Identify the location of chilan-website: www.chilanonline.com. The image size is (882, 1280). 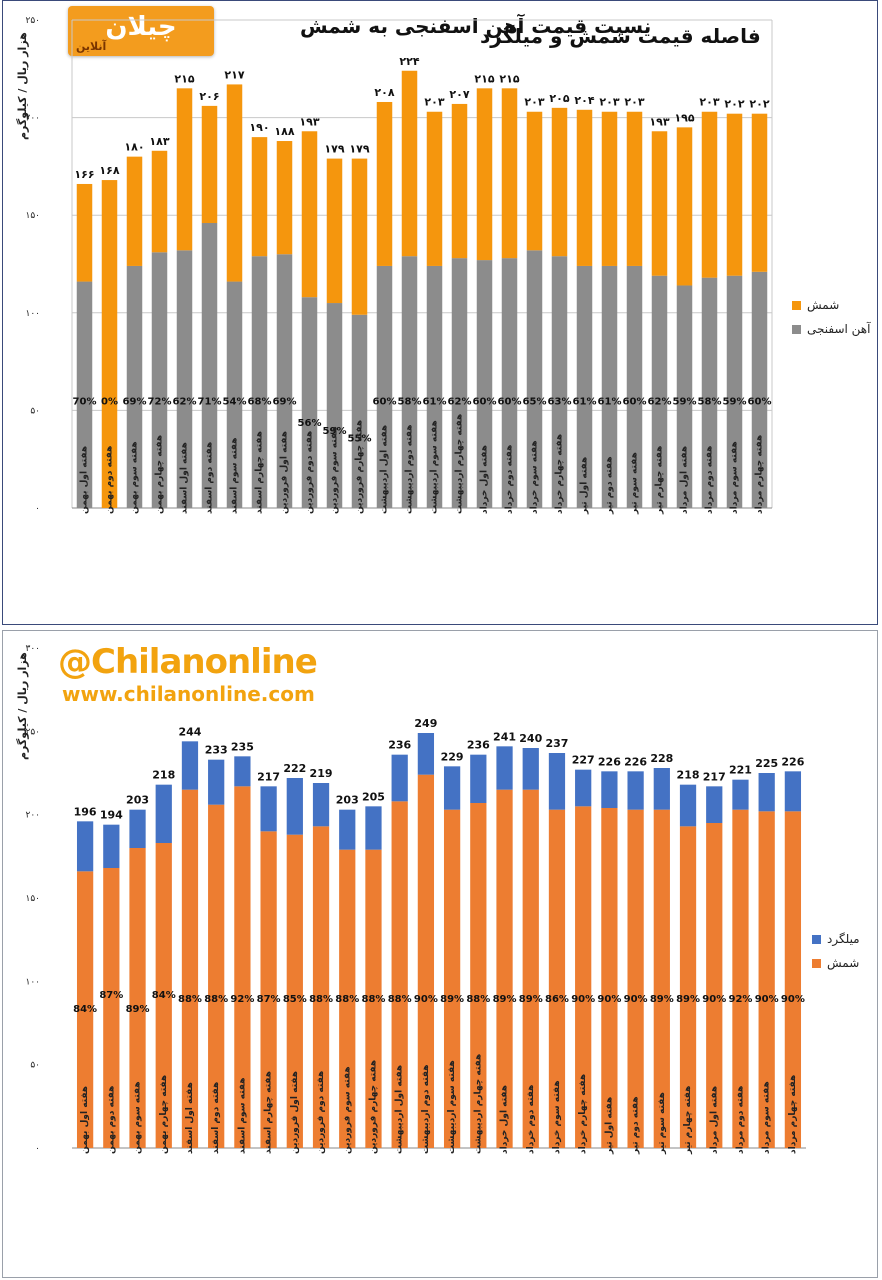
(188, 694).